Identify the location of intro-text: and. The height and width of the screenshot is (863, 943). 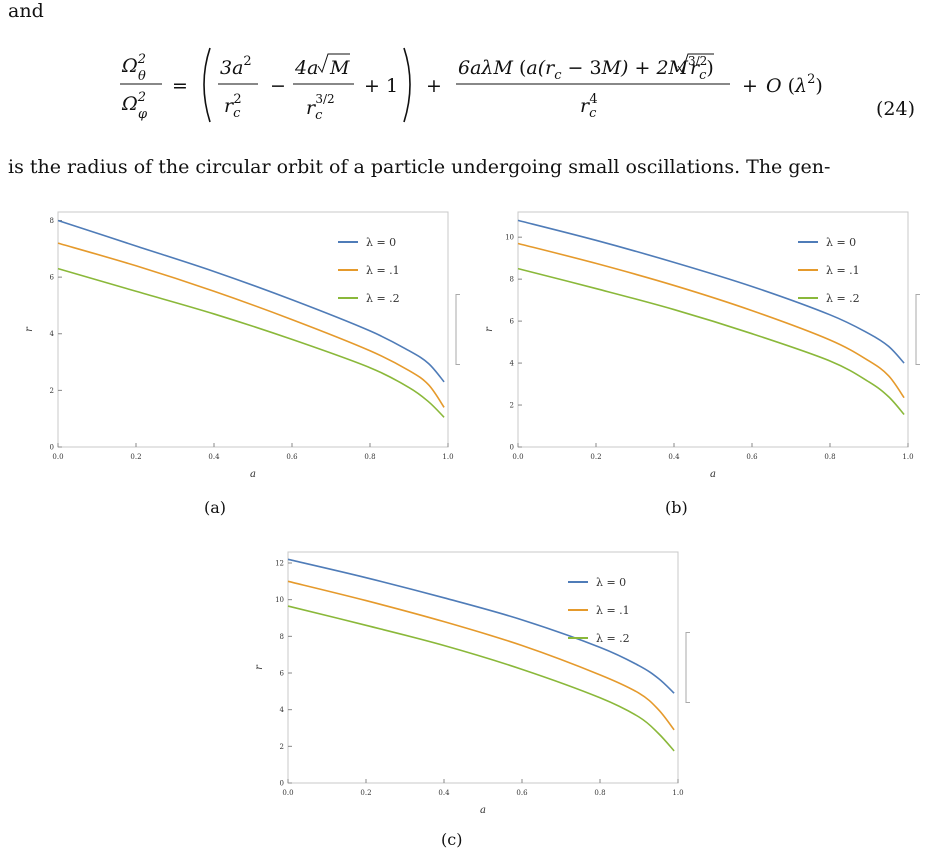
(26, 11).